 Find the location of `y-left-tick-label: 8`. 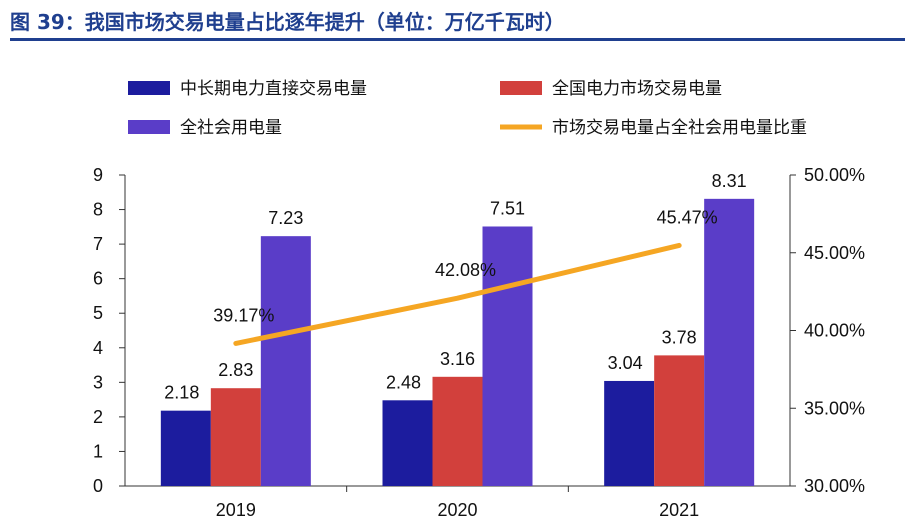

y-left-tick-label: 8 is located at coordinates (98, 210).